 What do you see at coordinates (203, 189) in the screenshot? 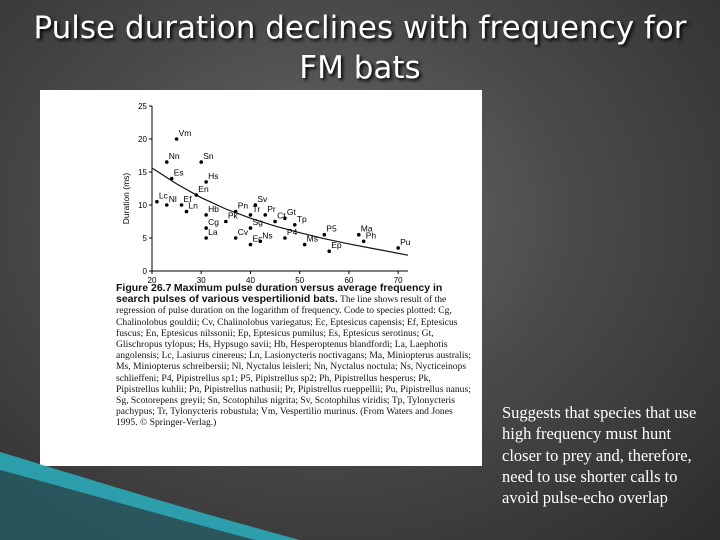
I see `data-point-label: En` at bounding box center [203, 189].